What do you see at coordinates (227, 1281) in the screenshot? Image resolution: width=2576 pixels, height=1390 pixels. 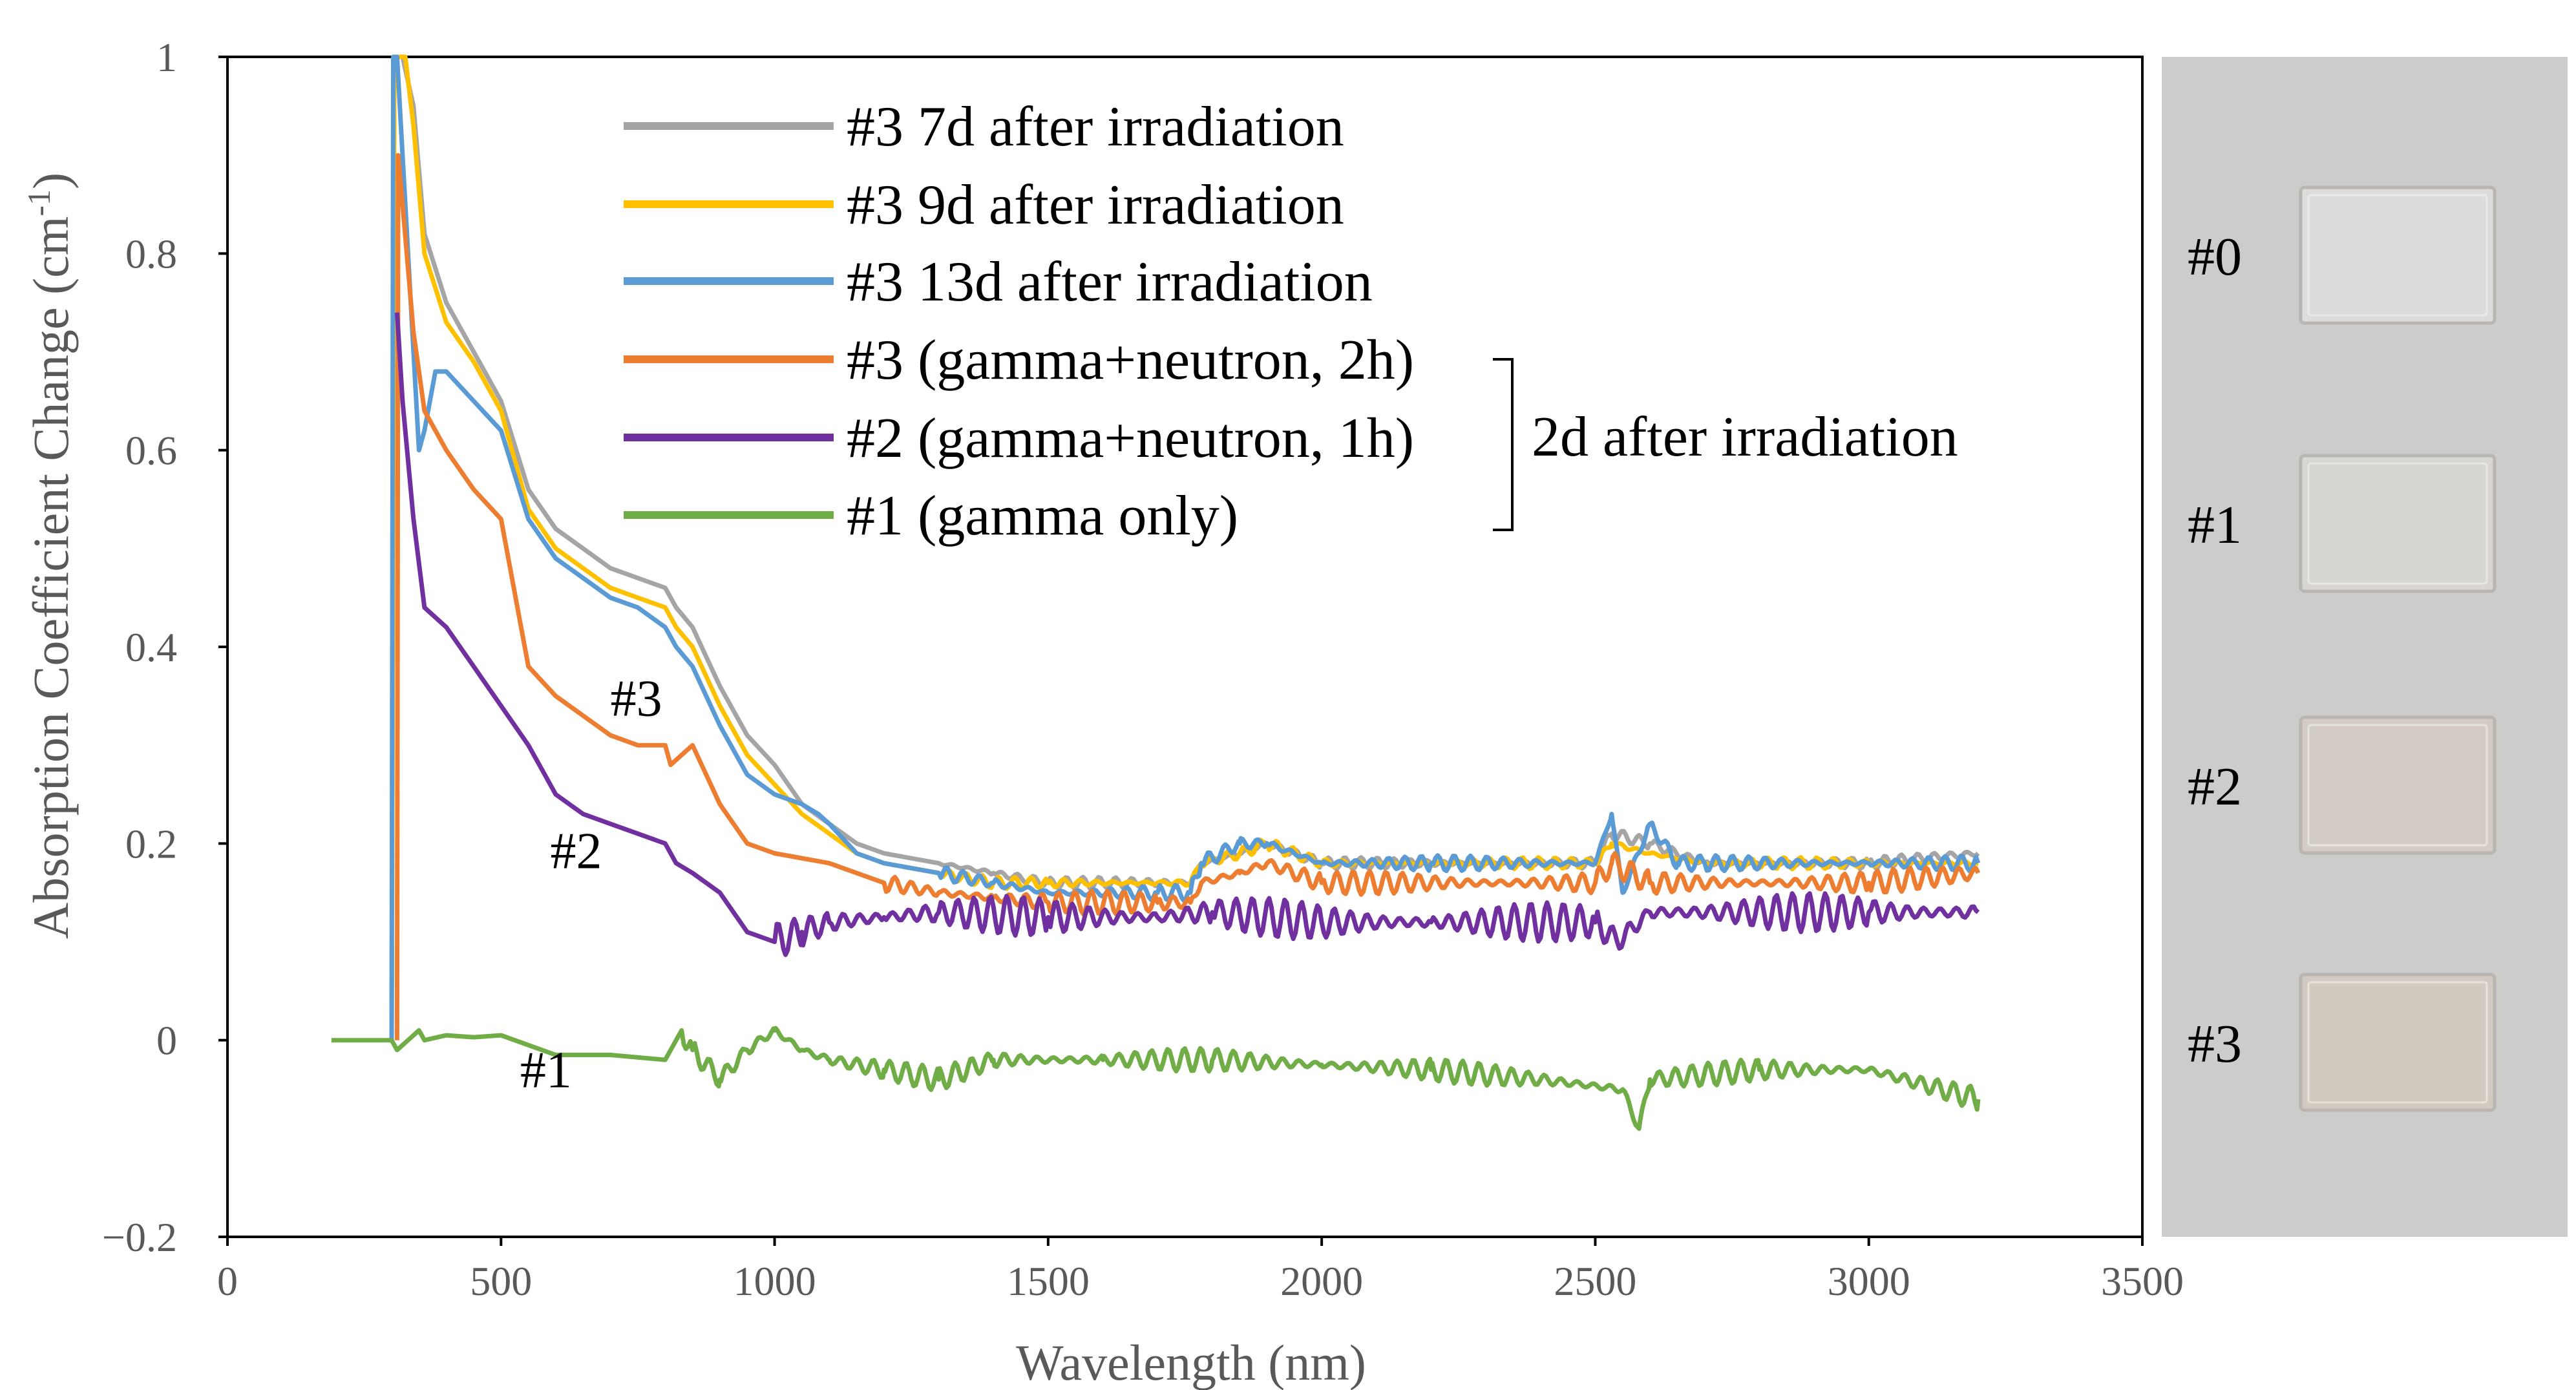 I see `x-tick-label-0: 0` at bounding box center [227, 1281].